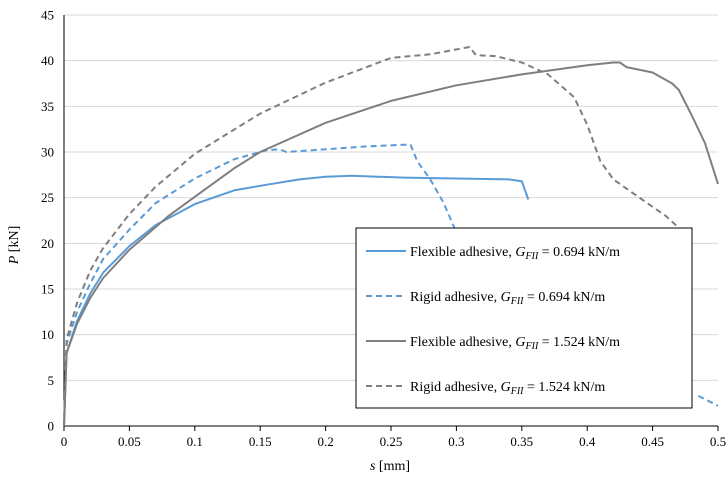  What do you see at coordinates (391, 441) in the screenshot?
I see `x-tick-label-5: 0.25` at bounding box center [391, 441].